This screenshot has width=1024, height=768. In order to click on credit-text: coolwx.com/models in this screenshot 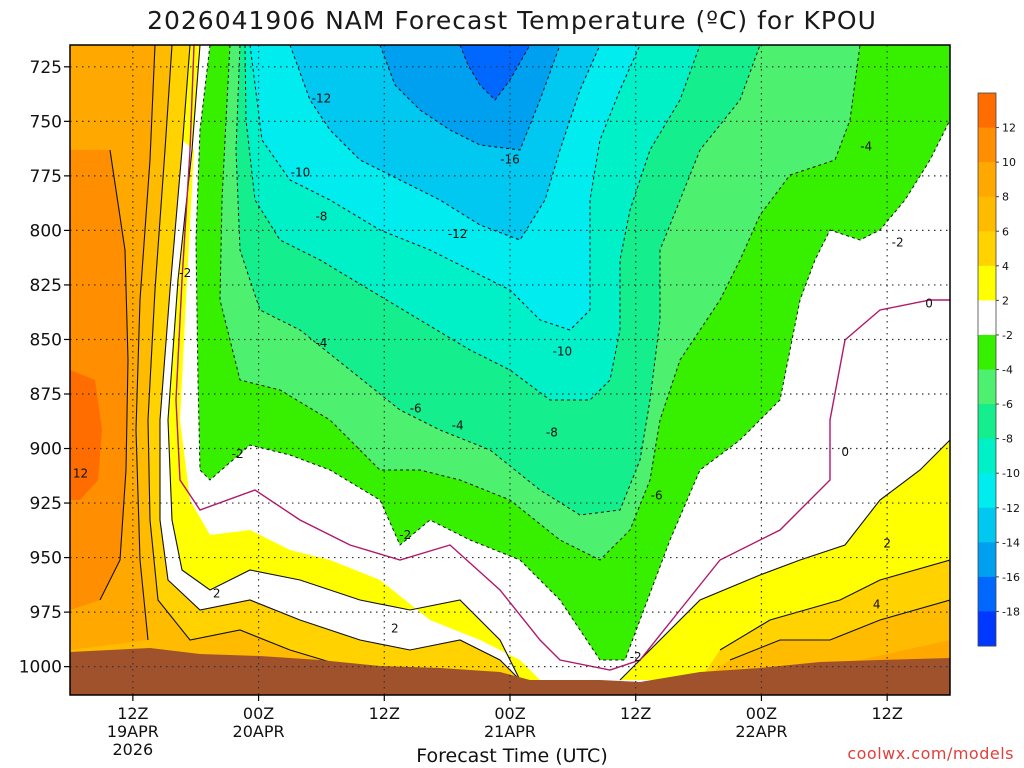, I will do `click(930, 753)`.